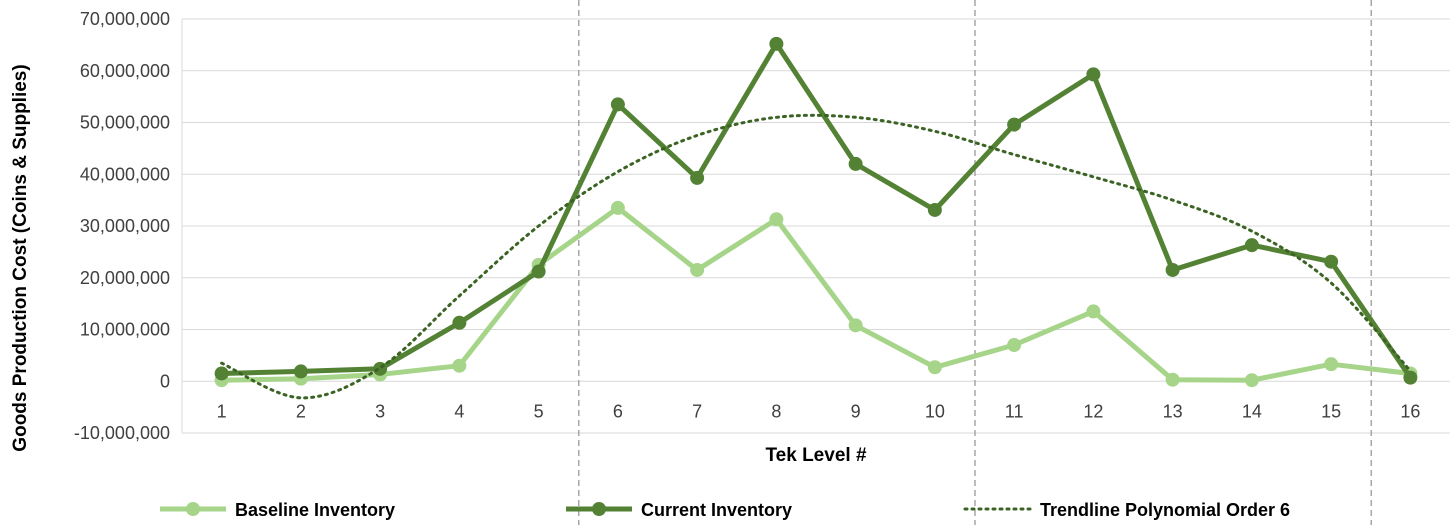 The height and width of the screenshot is (525, 1455). Describe the element at coordinates (222, 411) in the screenshot. I see `x-tick-label: 1` at that location.